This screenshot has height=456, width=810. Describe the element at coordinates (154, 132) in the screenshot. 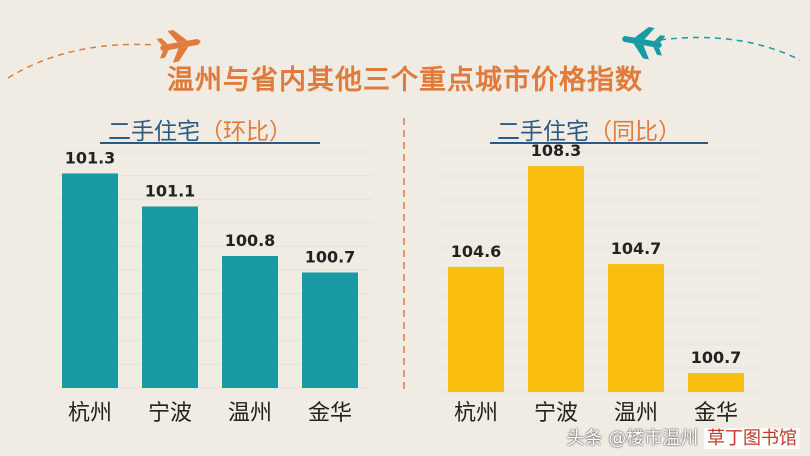

I see `subtitle-mom-main: 二手住宅` at that location.